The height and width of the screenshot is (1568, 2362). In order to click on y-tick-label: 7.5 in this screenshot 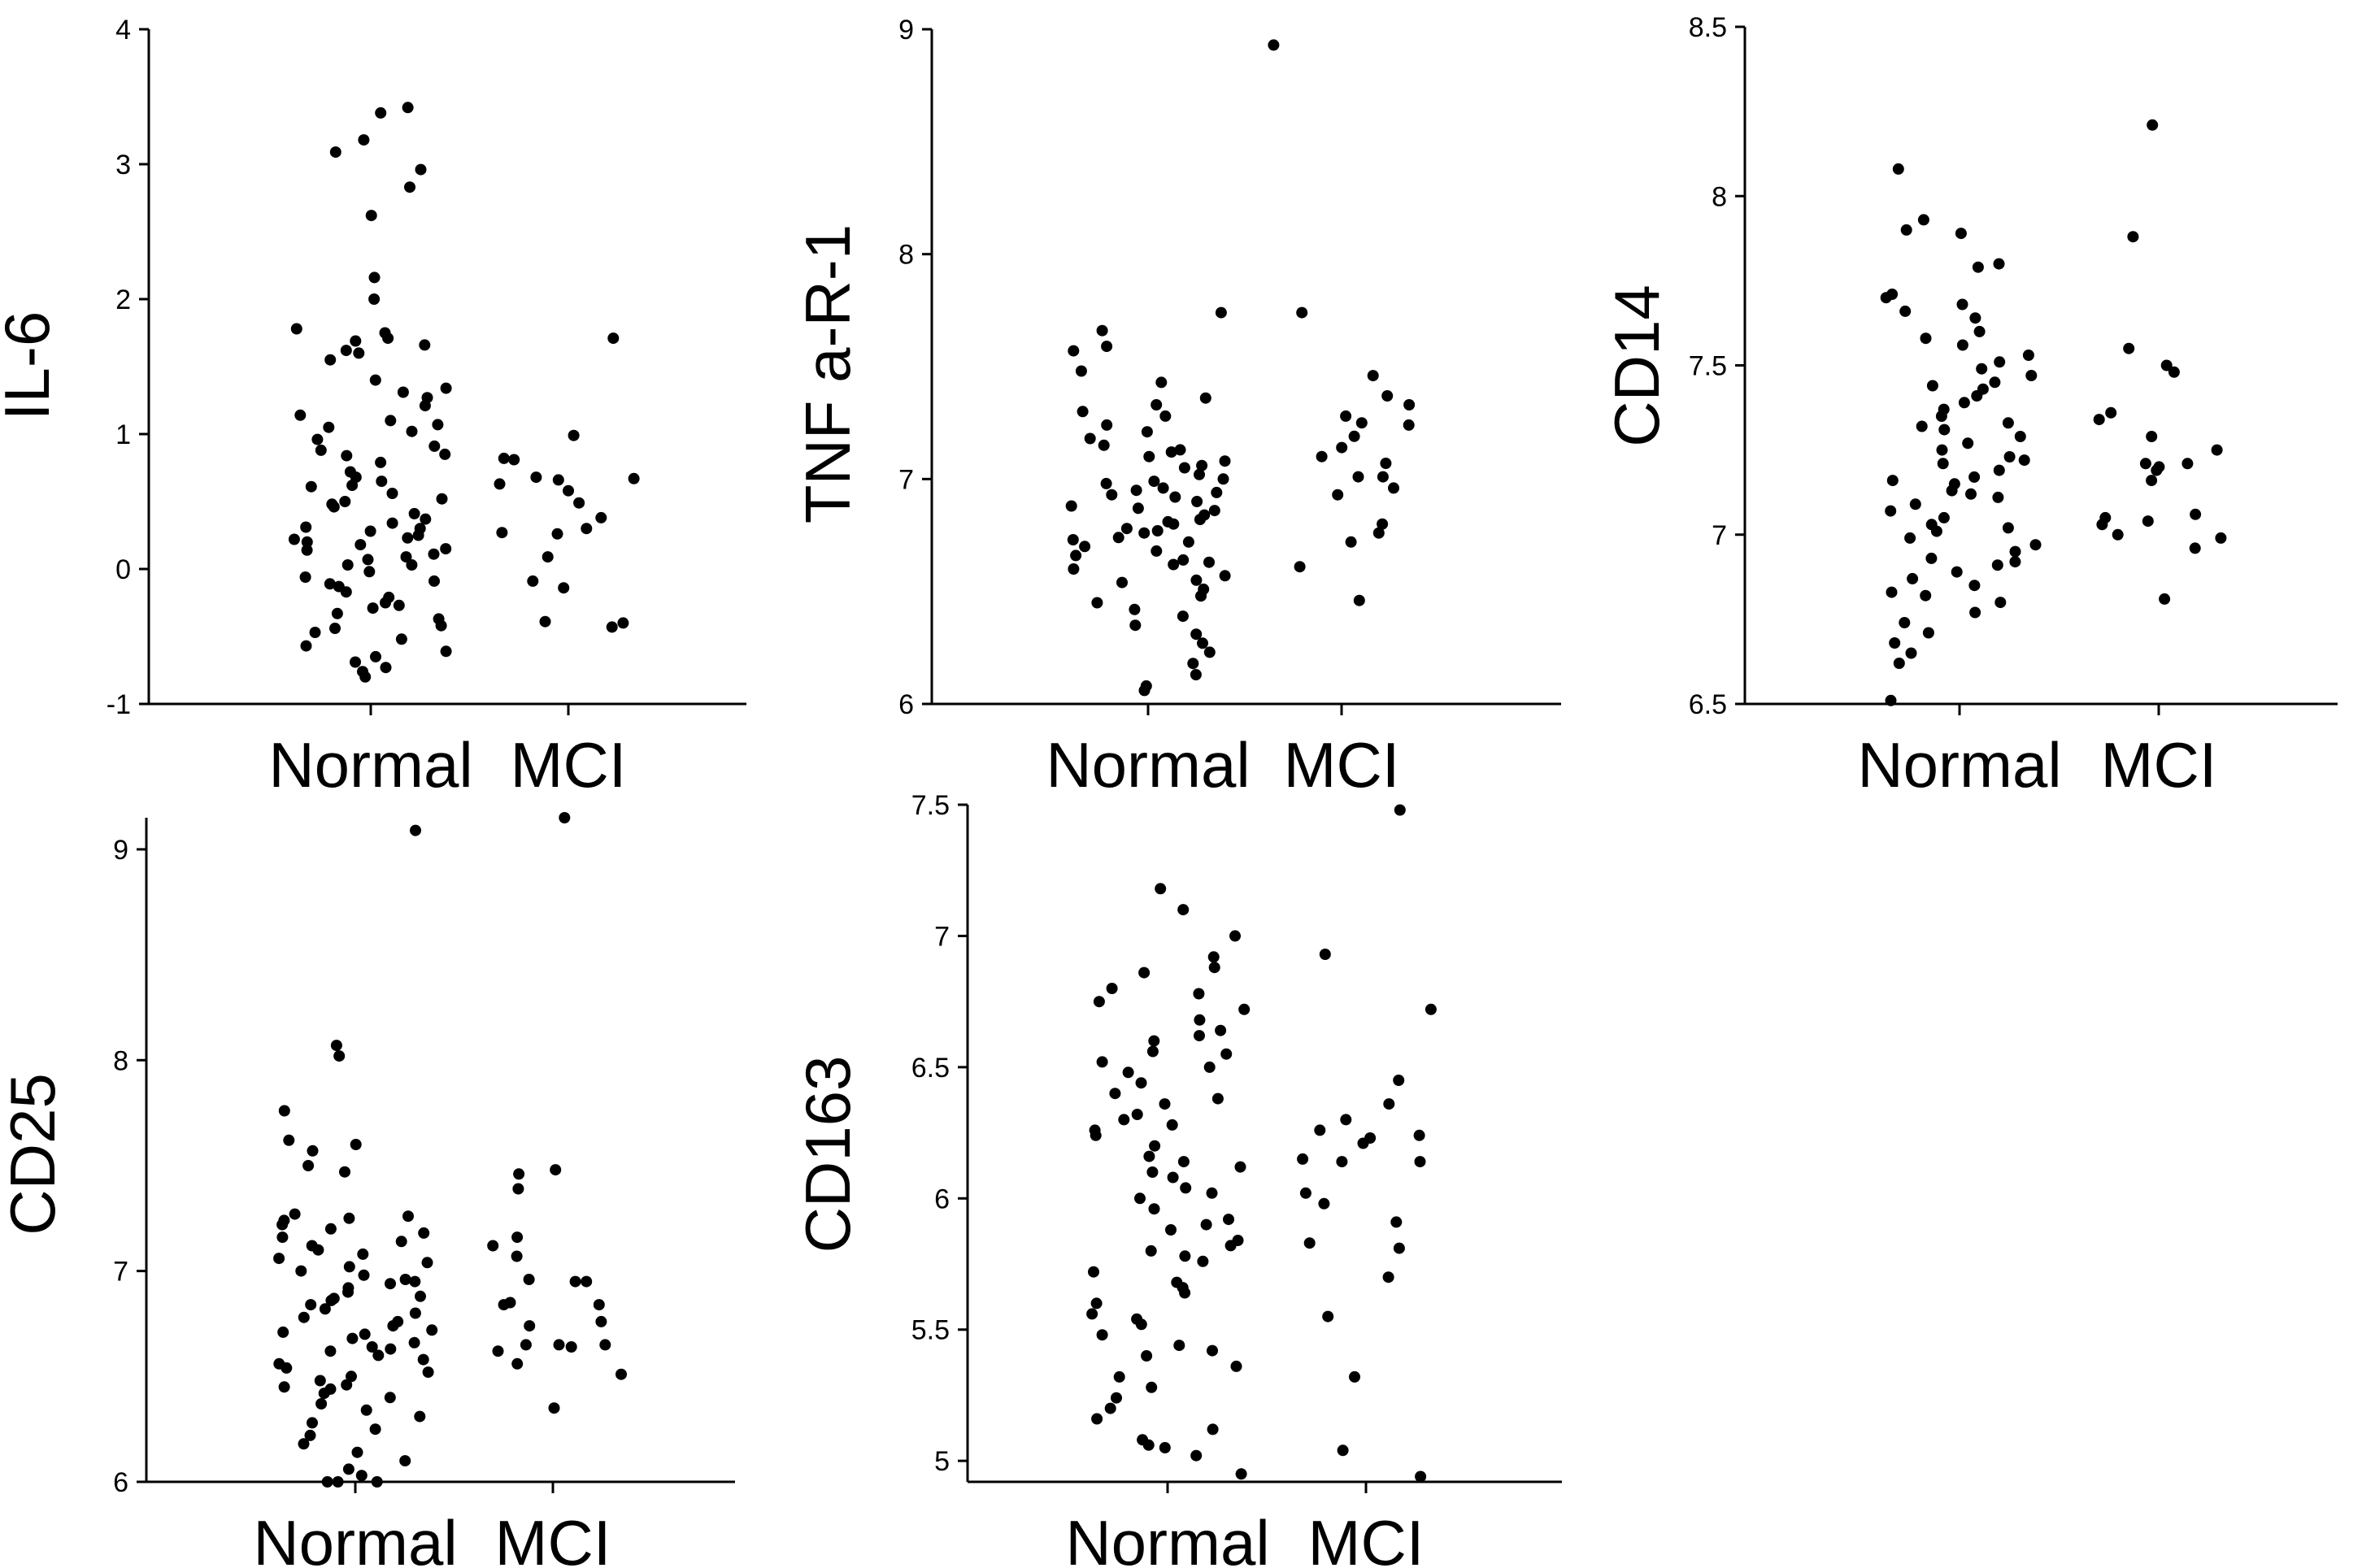, I will do `click(930, 805)`.